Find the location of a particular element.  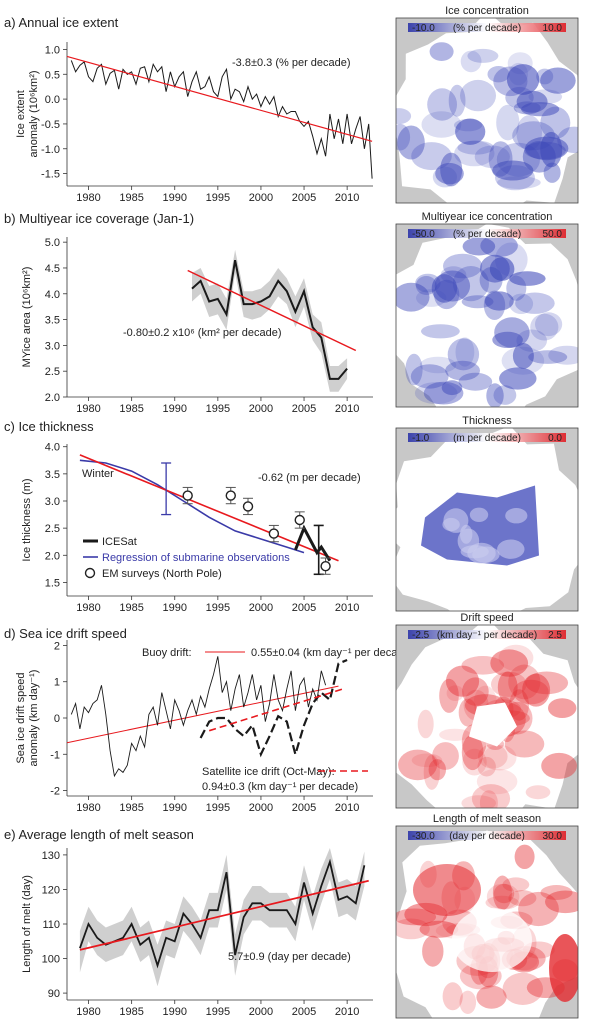

map-4: -2.5 (km day⁻¹ per decade) 2.5 is located at coordinates (487, 716).